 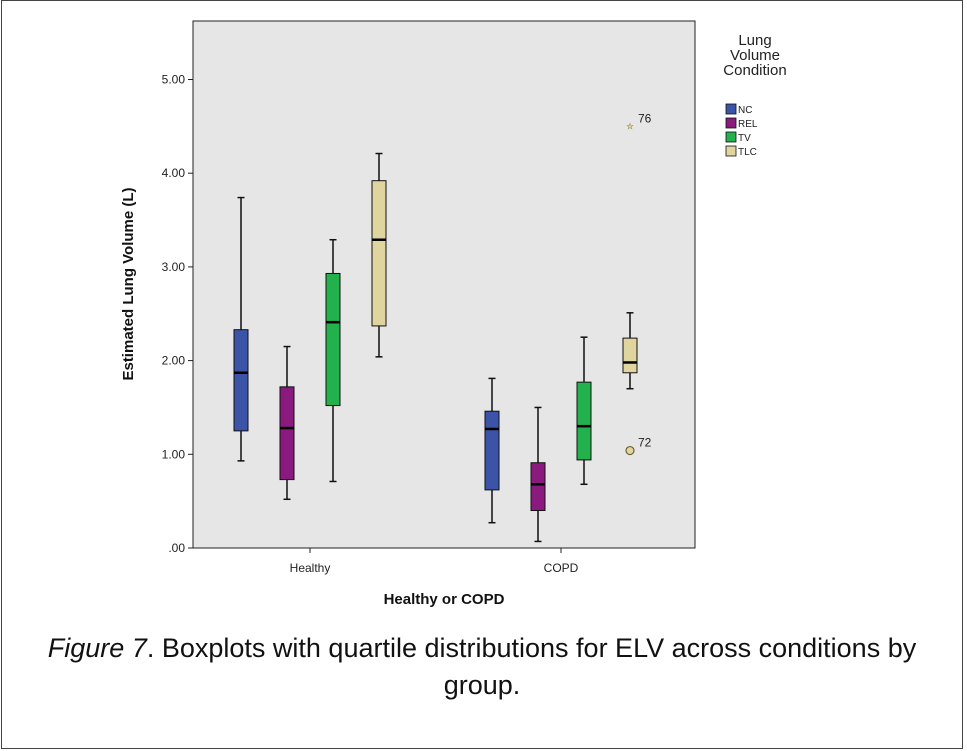 What do you see at coordinates (174, 361) in the screenshot?
I see `y-tick-label-2: 2.00` at bounding box center [174, 361].